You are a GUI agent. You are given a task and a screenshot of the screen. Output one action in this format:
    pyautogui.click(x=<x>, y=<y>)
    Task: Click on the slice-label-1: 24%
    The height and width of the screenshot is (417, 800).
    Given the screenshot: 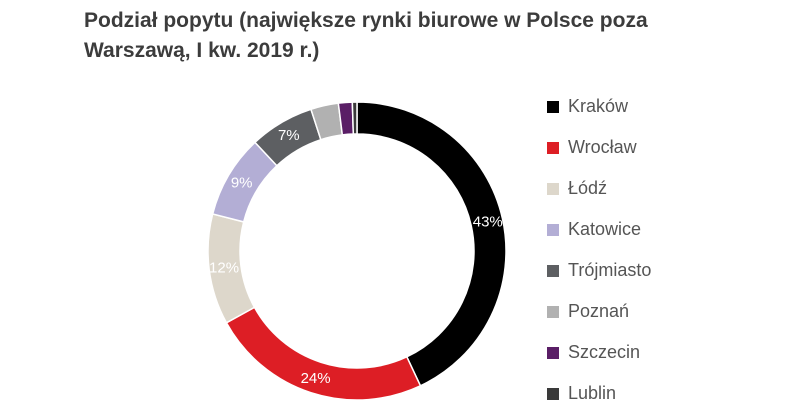 What is the action you would take?
    pyautogui.click(x=316, y=378)
    